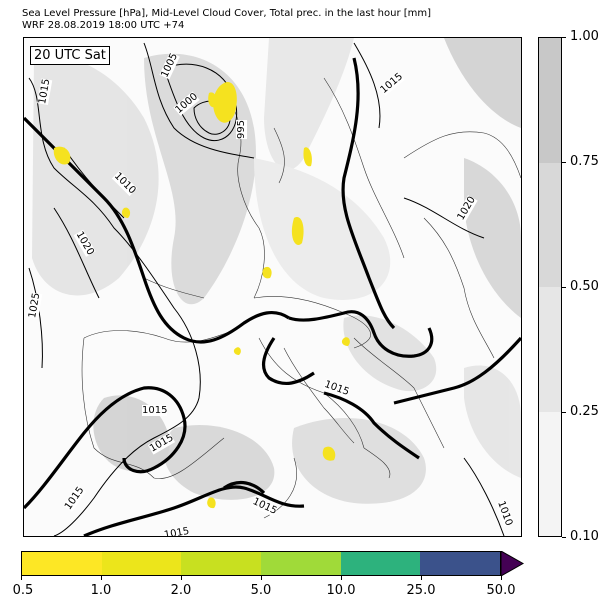  I want to click on precip-colorbar-label: 10.0, so click(341, 590).